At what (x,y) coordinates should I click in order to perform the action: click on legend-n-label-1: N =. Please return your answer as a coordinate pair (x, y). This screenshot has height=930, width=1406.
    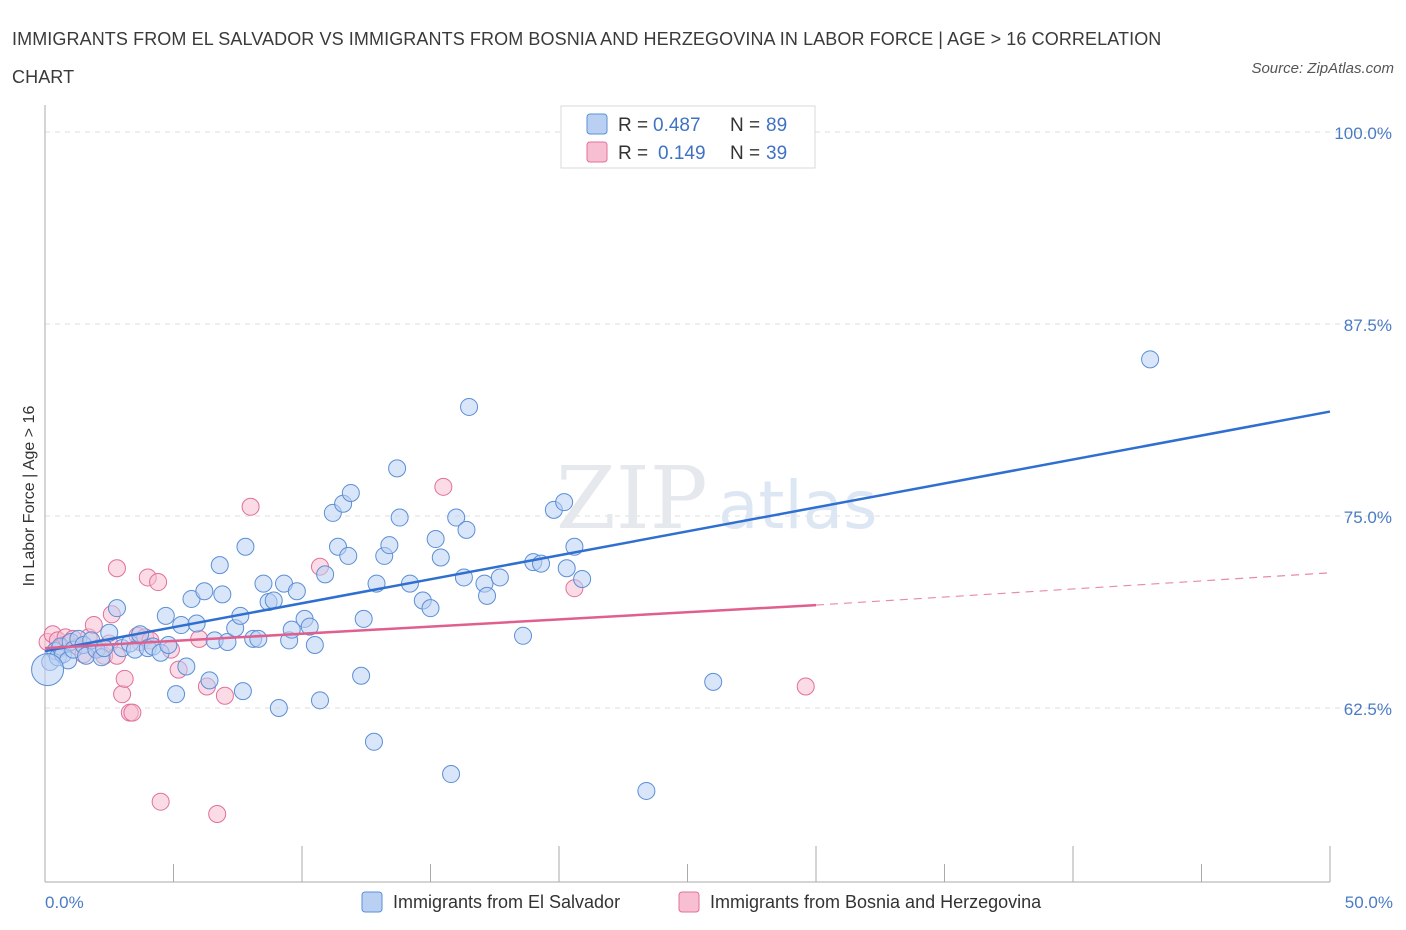
    Looking at the image, I should click on (745, 125).